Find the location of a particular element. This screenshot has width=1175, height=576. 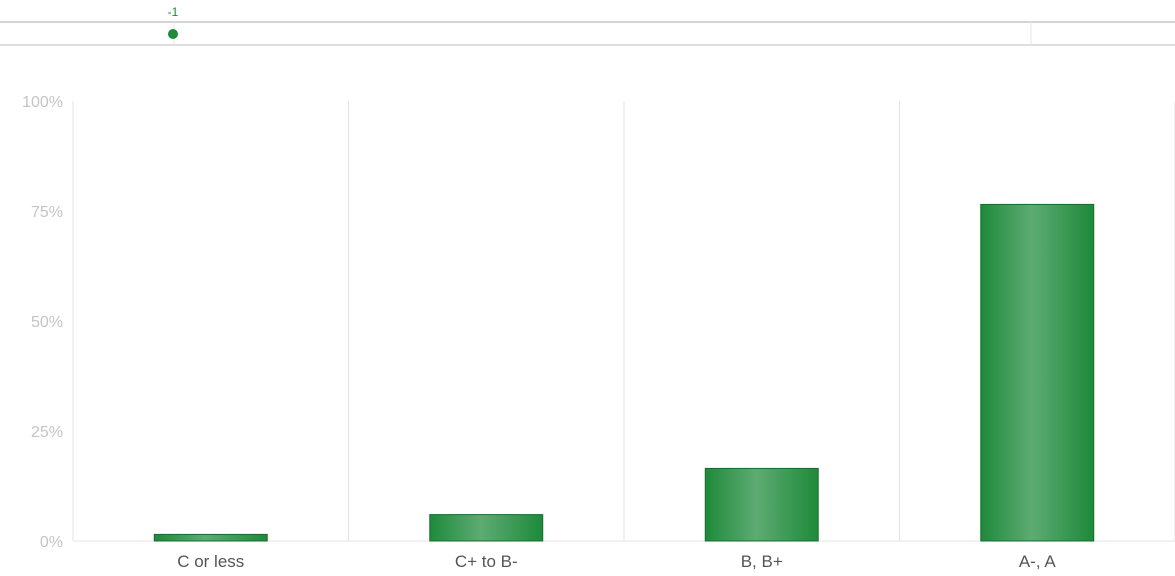

y-tick-label: 75% is located at coordinates (47, 212).